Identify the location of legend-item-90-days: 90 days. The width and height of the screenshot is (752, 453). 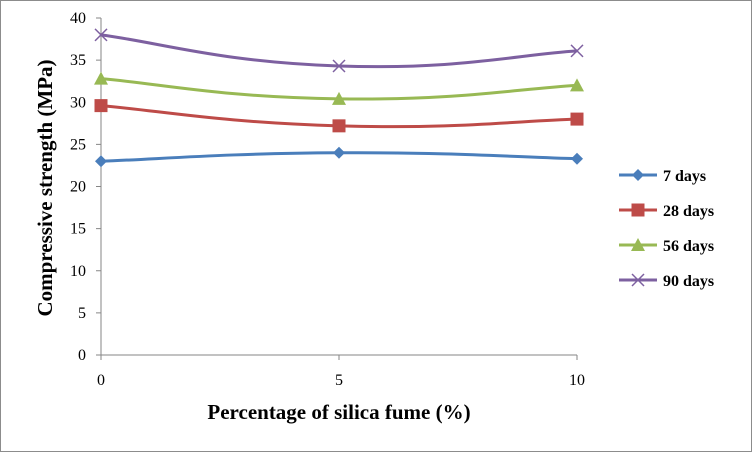
(666, 281).